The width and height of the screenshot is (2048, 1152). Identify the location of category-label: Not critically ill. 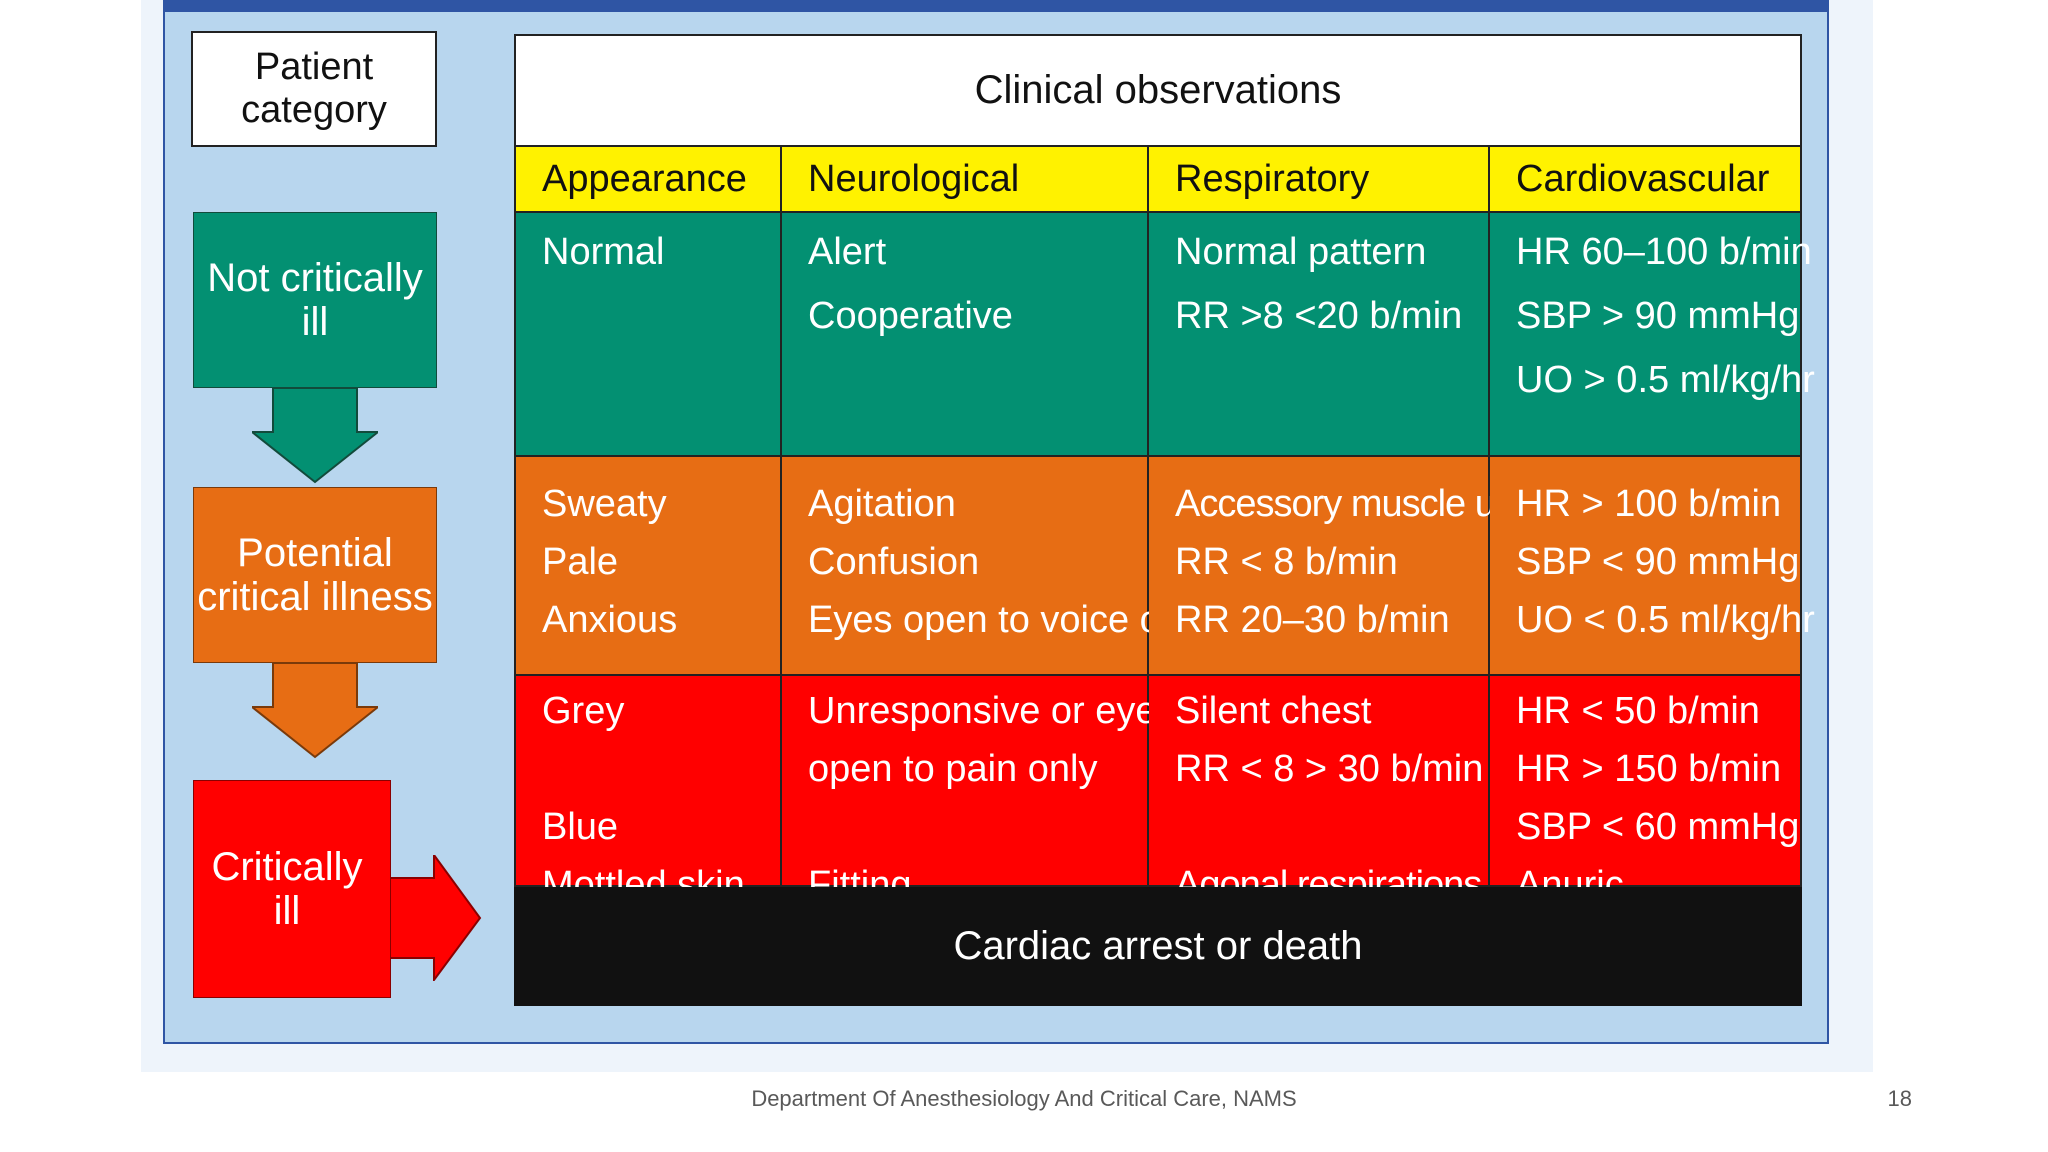
(315, 300).